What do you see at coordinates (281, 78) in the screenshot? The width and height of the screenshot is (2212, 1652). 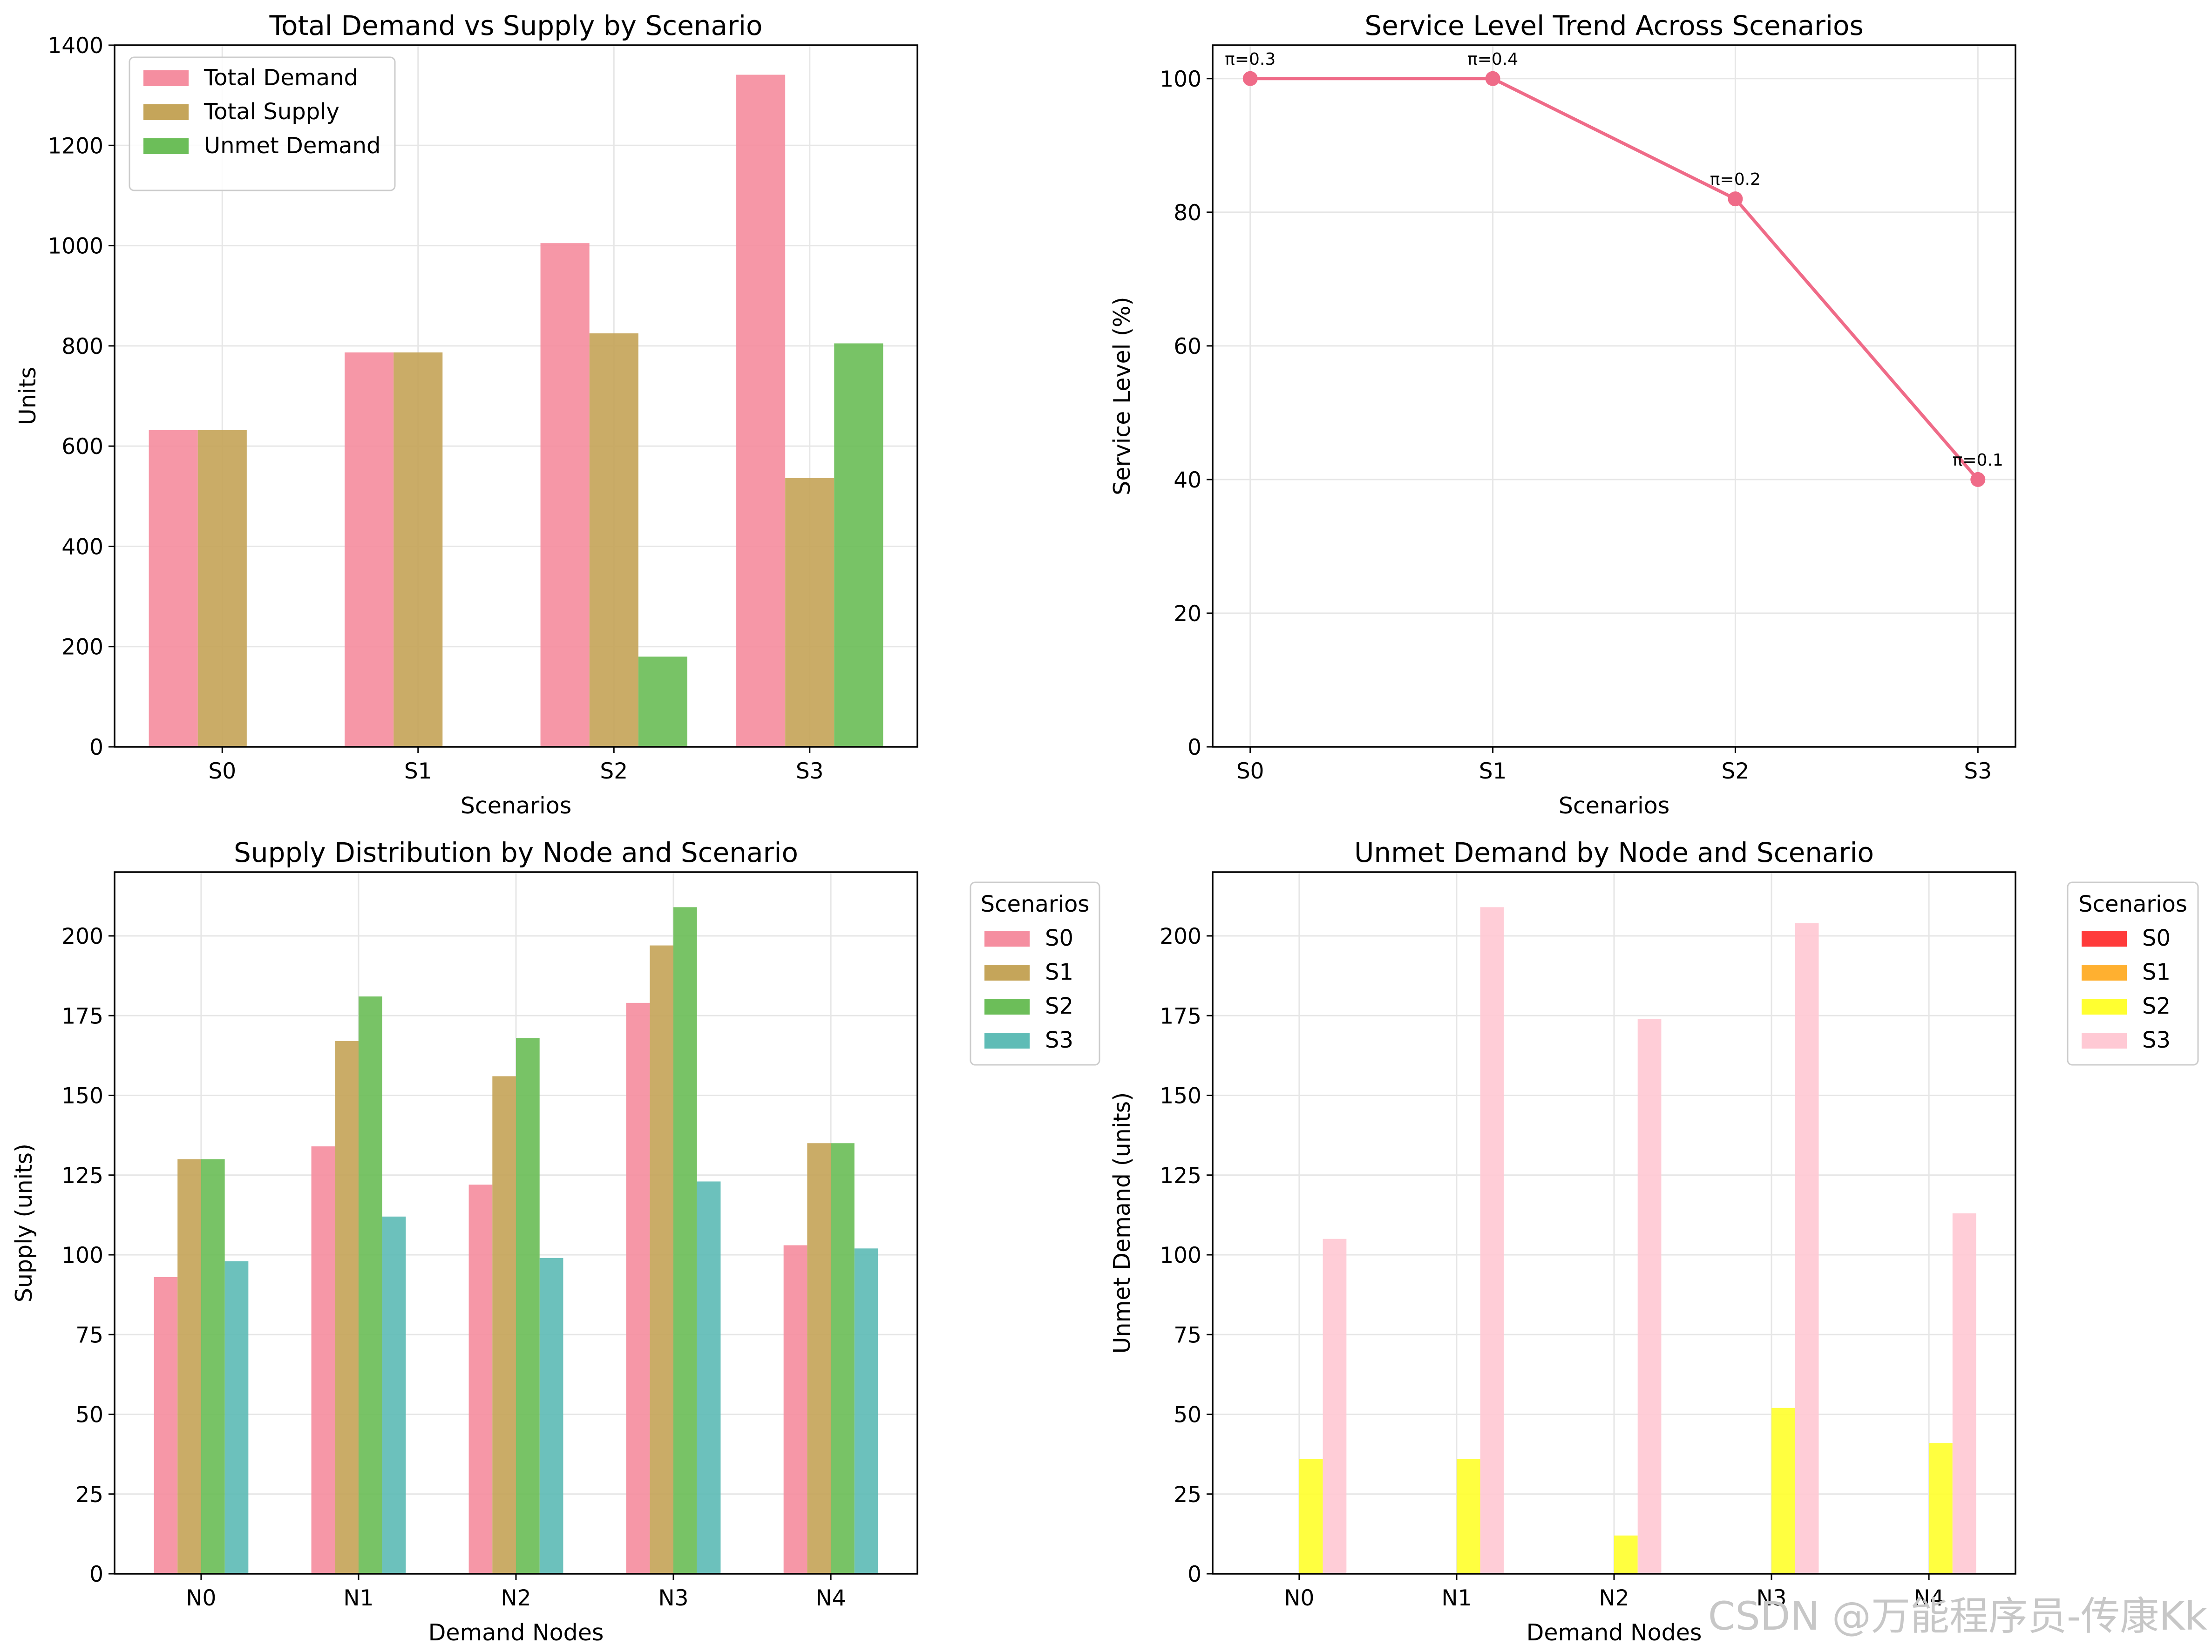 I see `legend-label: Total Demand` at bounding box center [281, 78].